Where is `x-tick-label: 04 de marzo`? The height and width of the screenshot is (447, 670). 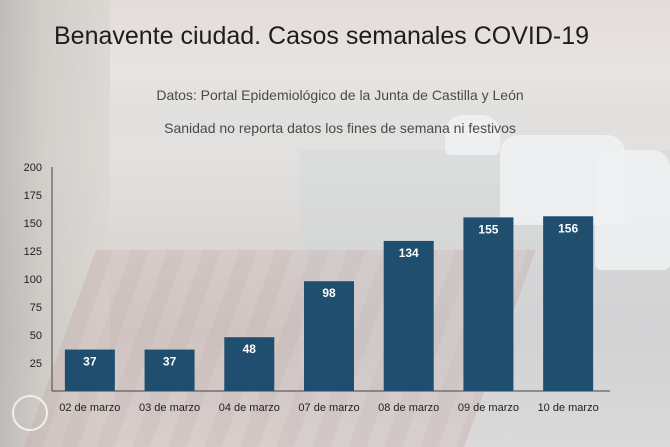 x-tick-label: 04 de marzo is located at coordinates (249, 408).